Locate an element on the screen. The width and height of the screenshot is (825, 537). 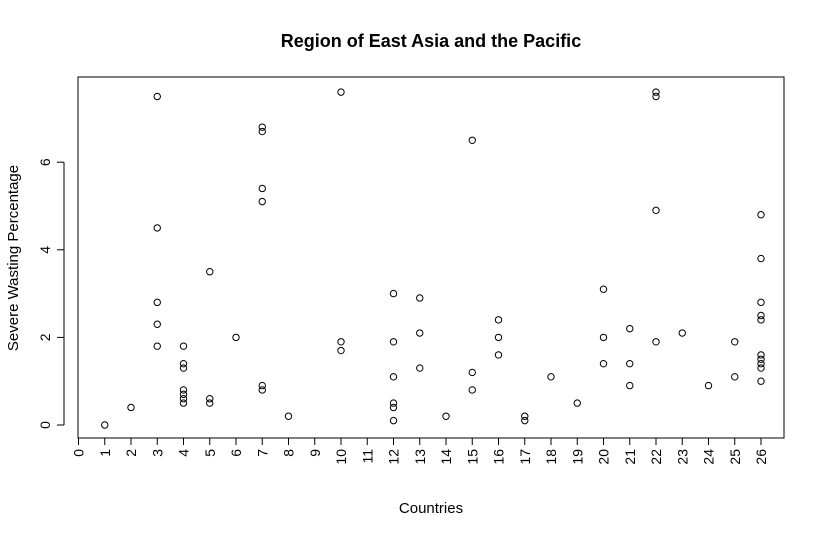
x-tick-label: 16 is located at coordinates (499, 457).